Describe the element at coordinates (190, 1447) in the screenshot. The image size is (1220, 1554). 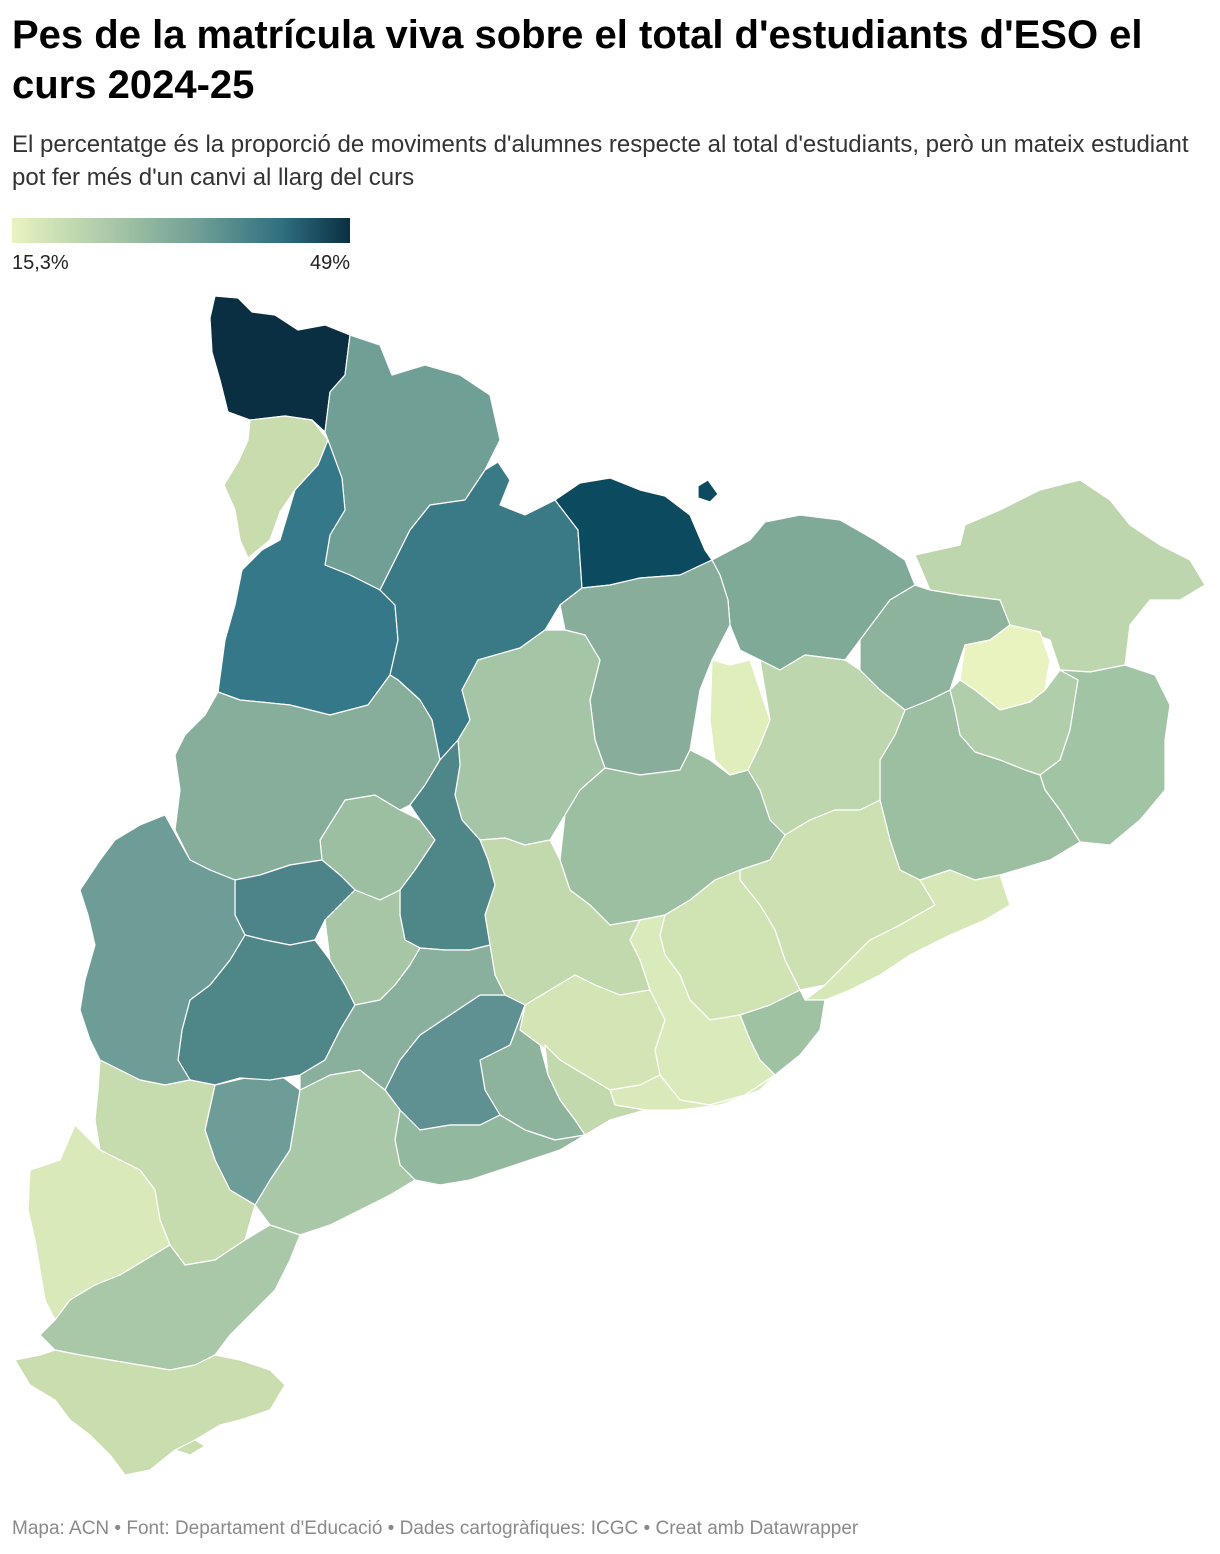
I see `region-delta-tip` at that location.